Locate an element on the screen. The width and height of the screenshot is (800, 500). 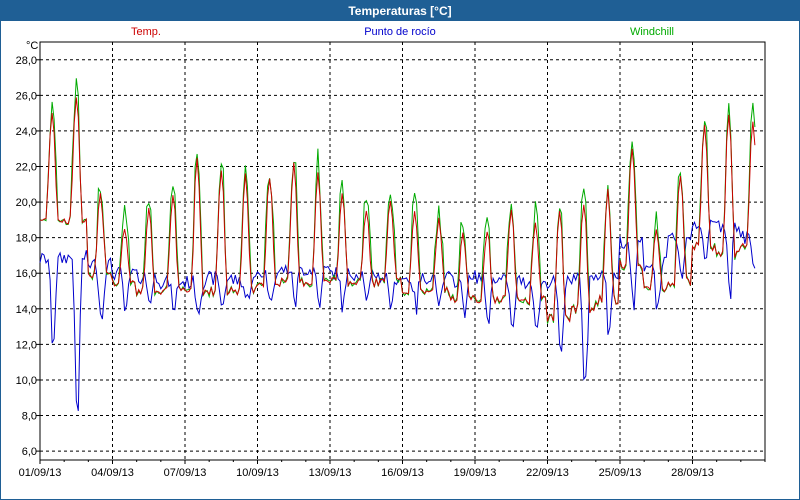
y-tick-label: 6,0 is located at coordinates (29, 452).